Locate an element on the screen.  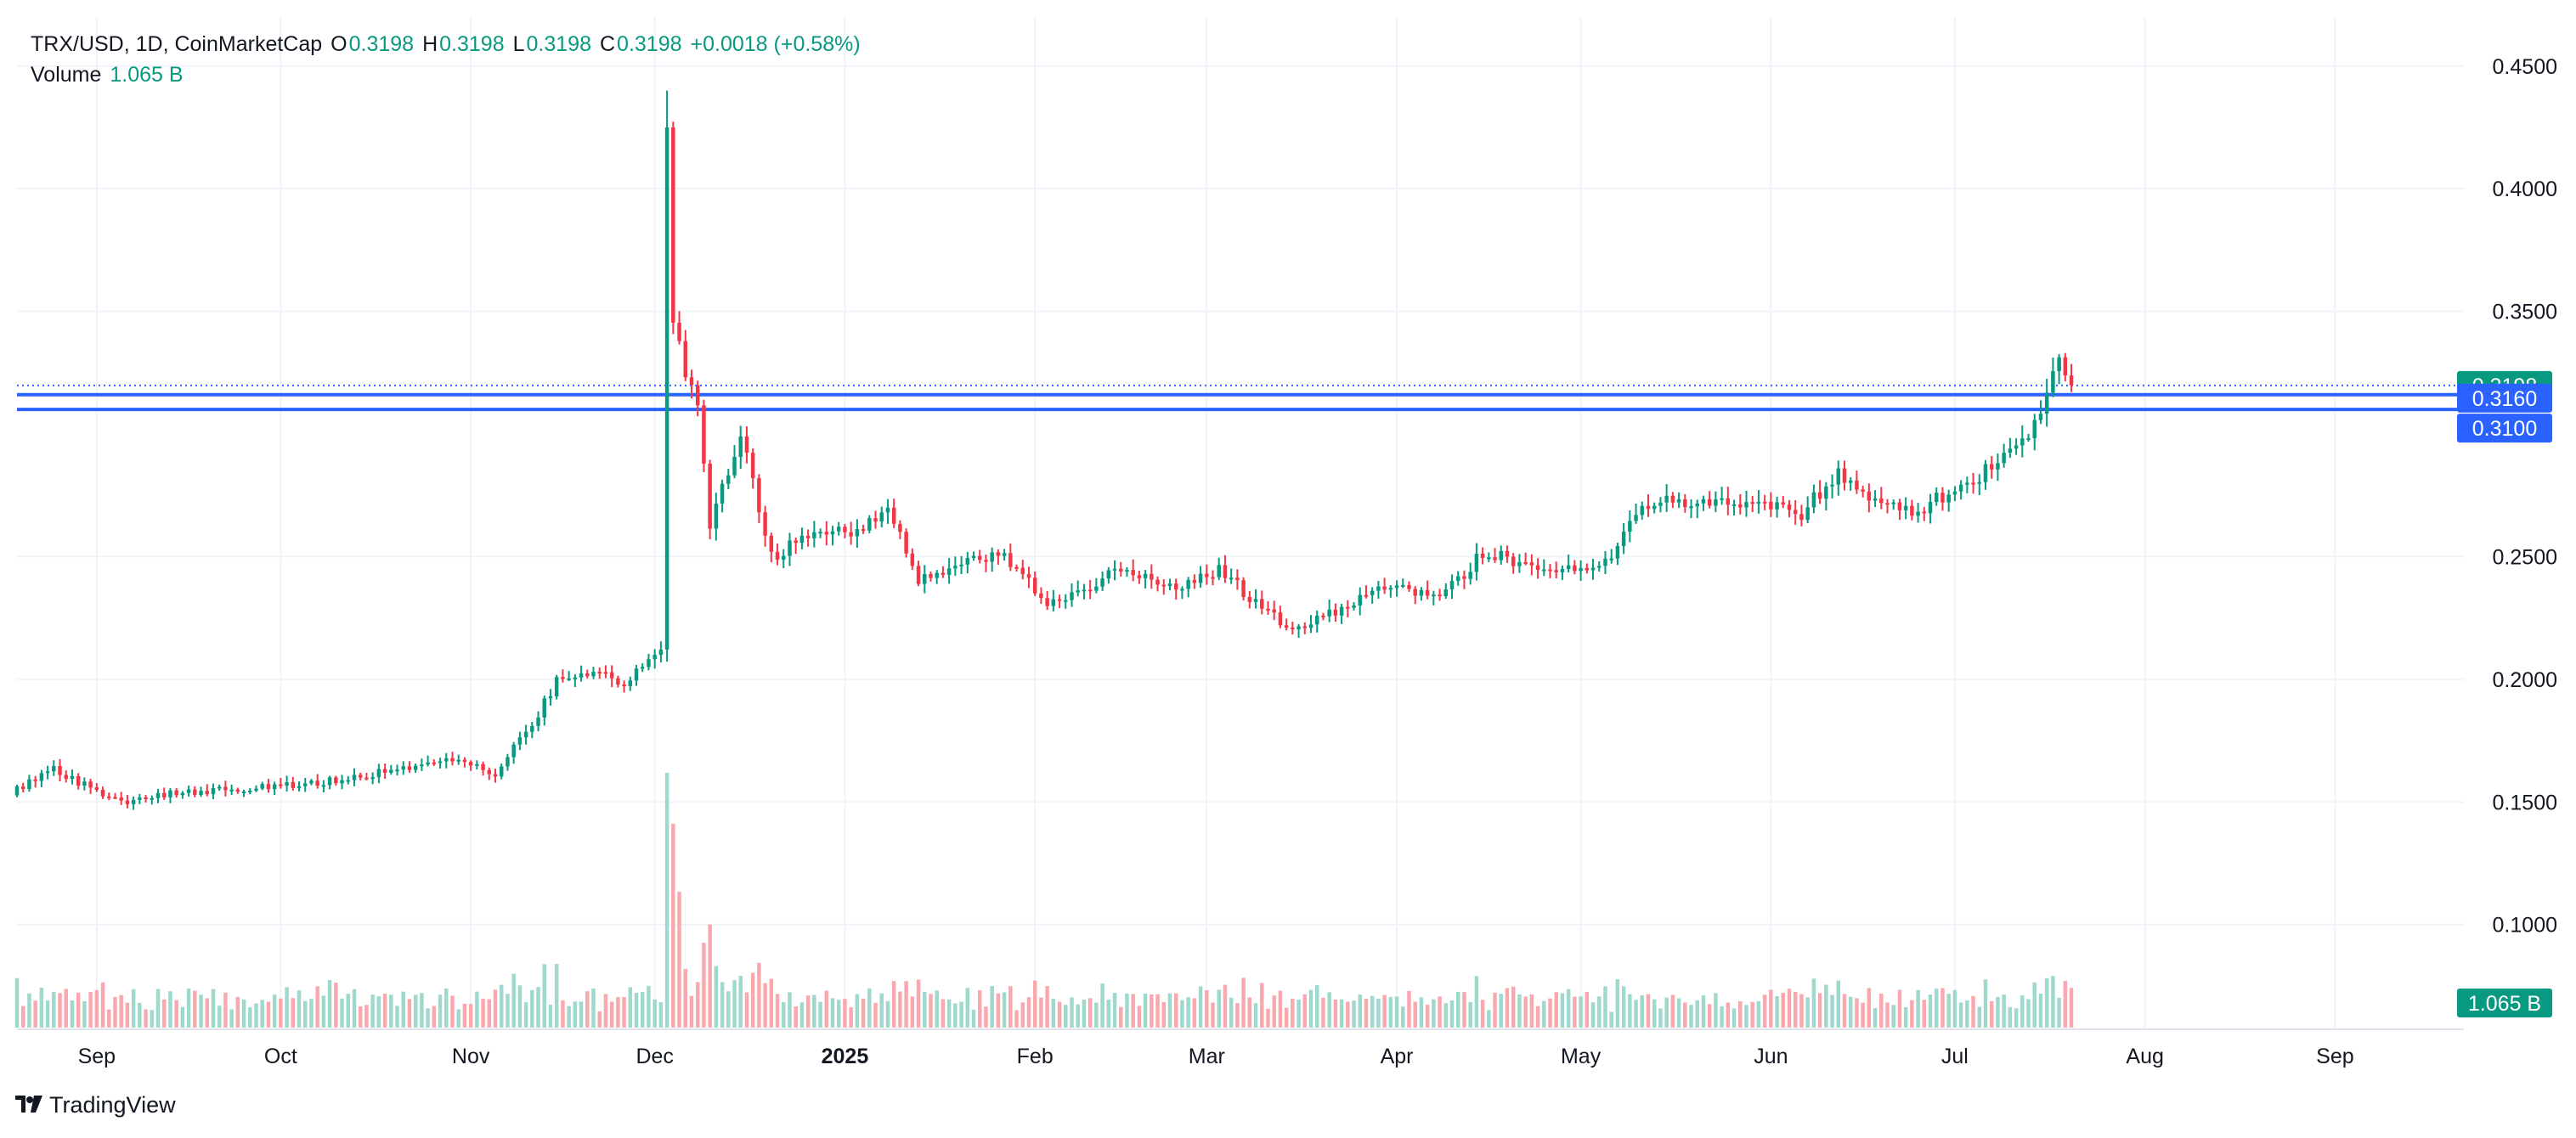
level-label: 0.3100 is located at coordinates (2504, 429).